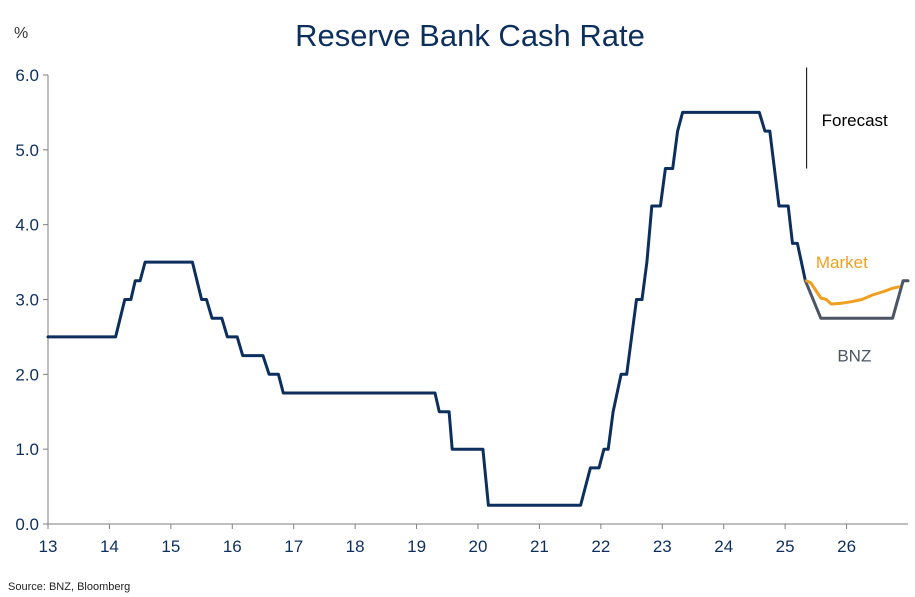 The height and width of the screenshot is (597, 915). Describe the element at coordinates (723, 546) in the screenshot. I see `x-tick-label: 24` at that location.